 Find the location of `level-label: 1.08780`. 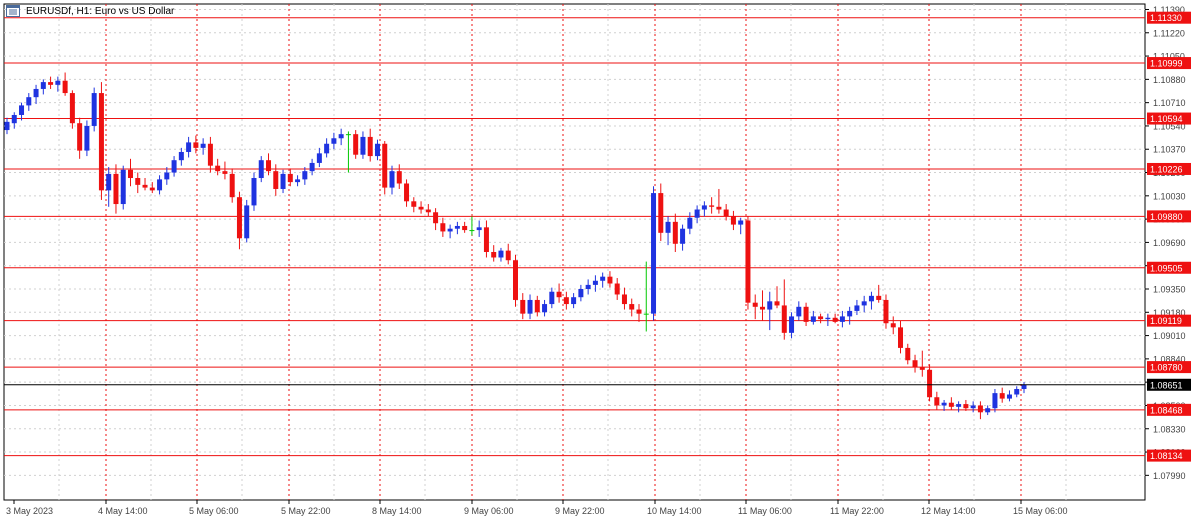

level-label: 1.08780 is located at coordinates (1166, 368).